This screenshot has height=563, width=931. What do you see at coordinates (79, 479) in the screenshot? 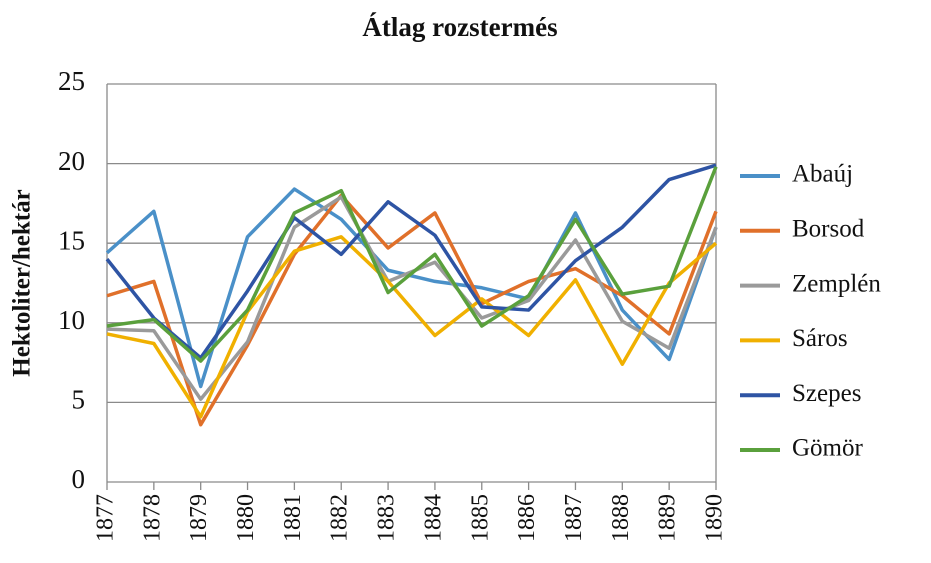
I see `y-tick-label: 0` at bounding box center [79, 479].